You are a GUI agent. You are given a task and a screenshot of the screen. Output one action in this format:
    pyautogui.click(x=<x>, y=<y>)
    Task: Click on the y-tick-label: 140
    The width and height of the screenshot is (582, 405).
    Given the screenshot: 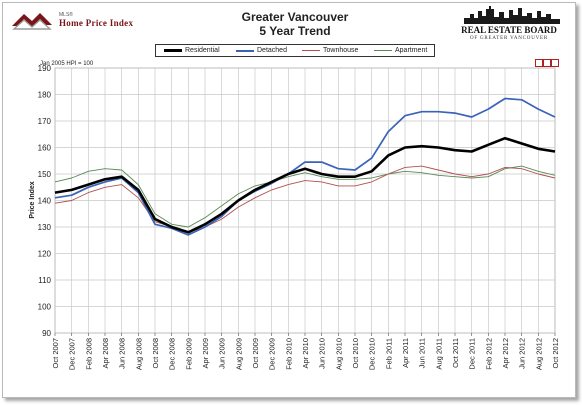 What is the action you would take?
    pyautogui.click(x=45, y=201)
    